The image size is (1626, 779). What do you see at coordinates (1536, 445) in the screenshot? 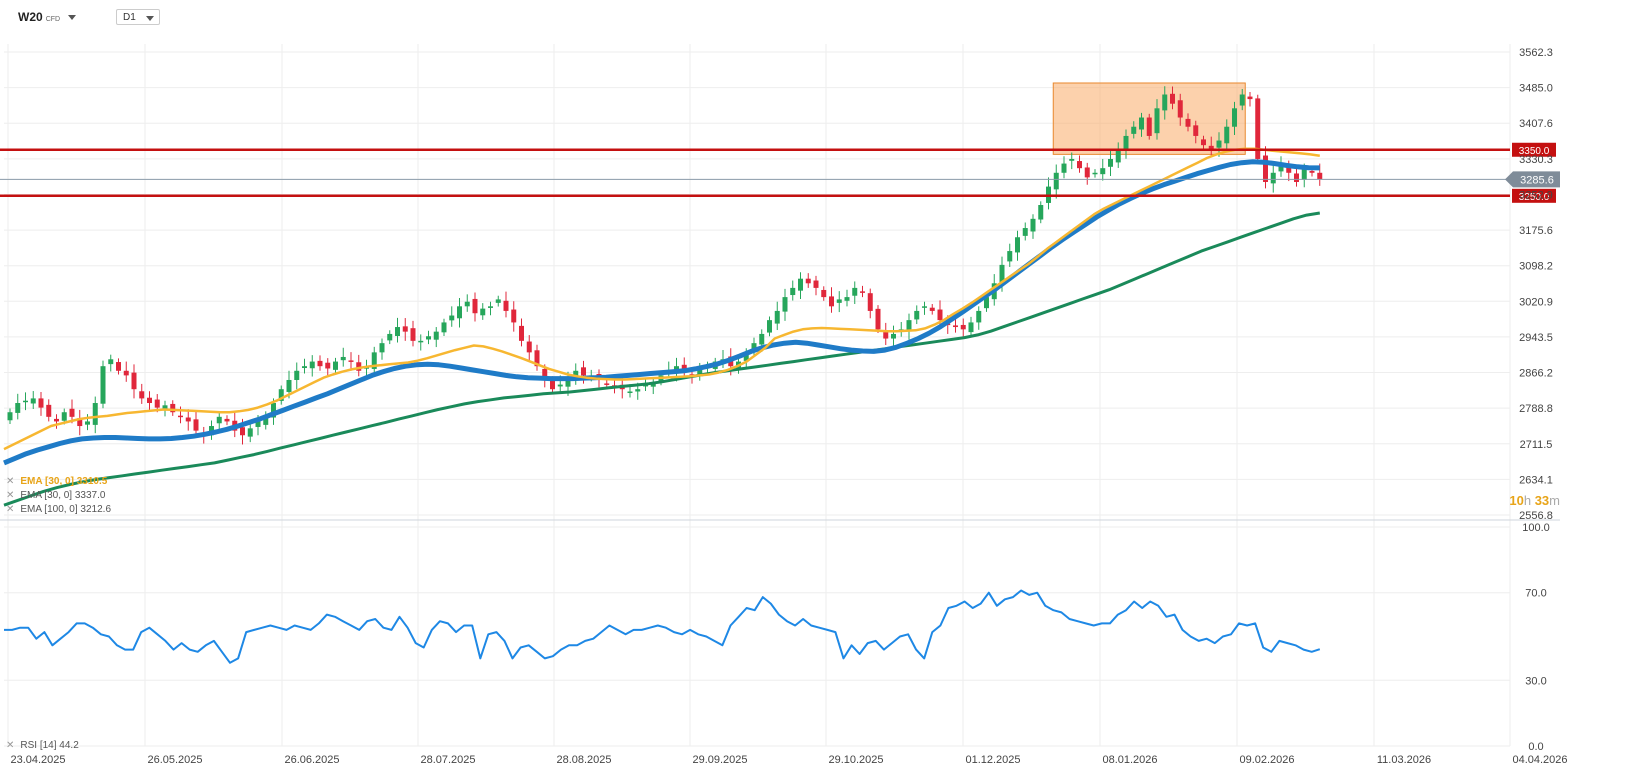
I see `price-tick-label: 2711.5` at bounding box center [1536, 445].